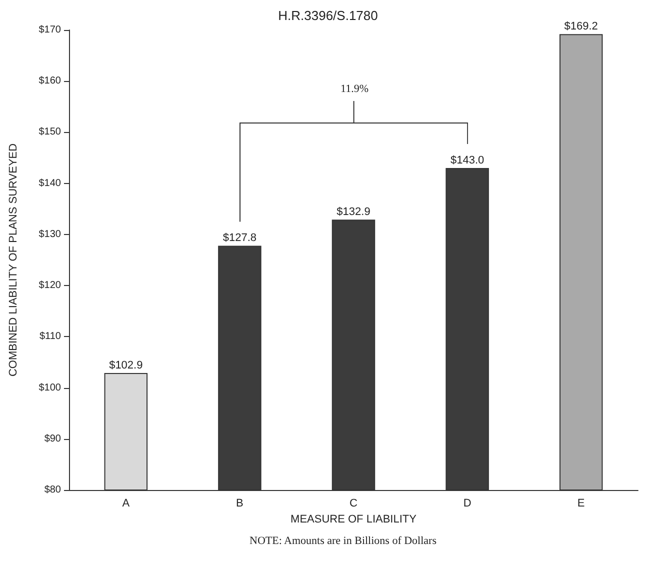 This screenshot has width=656, height=568. I want to click on x-tick-label: C, so click(354, 504).